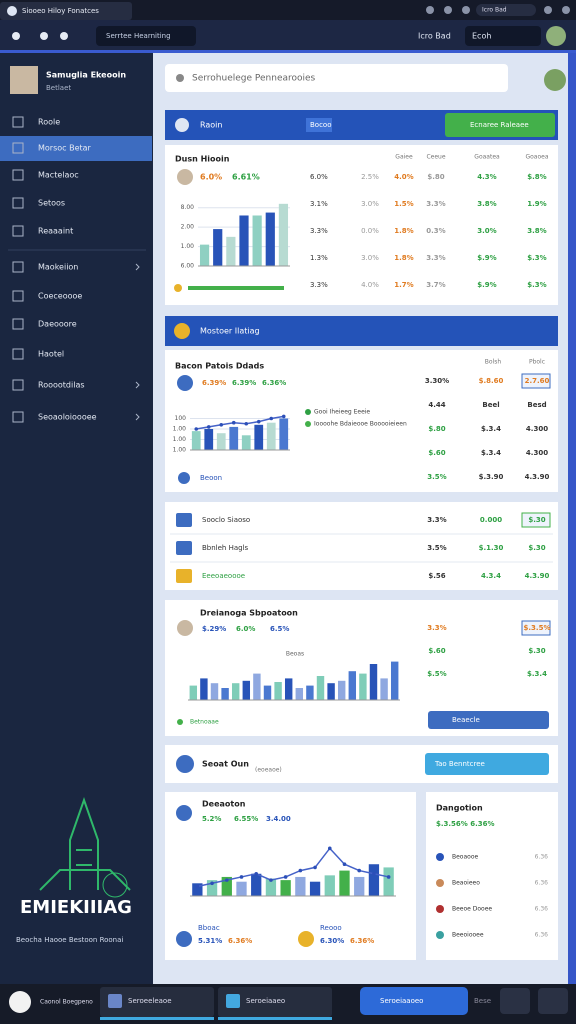 The height and width of the screenshot is (1024, 576). What do you see at coordinates (437, 381) in the screenshot?
I see `cell: 3.30%` at bounding box center [437, 381].